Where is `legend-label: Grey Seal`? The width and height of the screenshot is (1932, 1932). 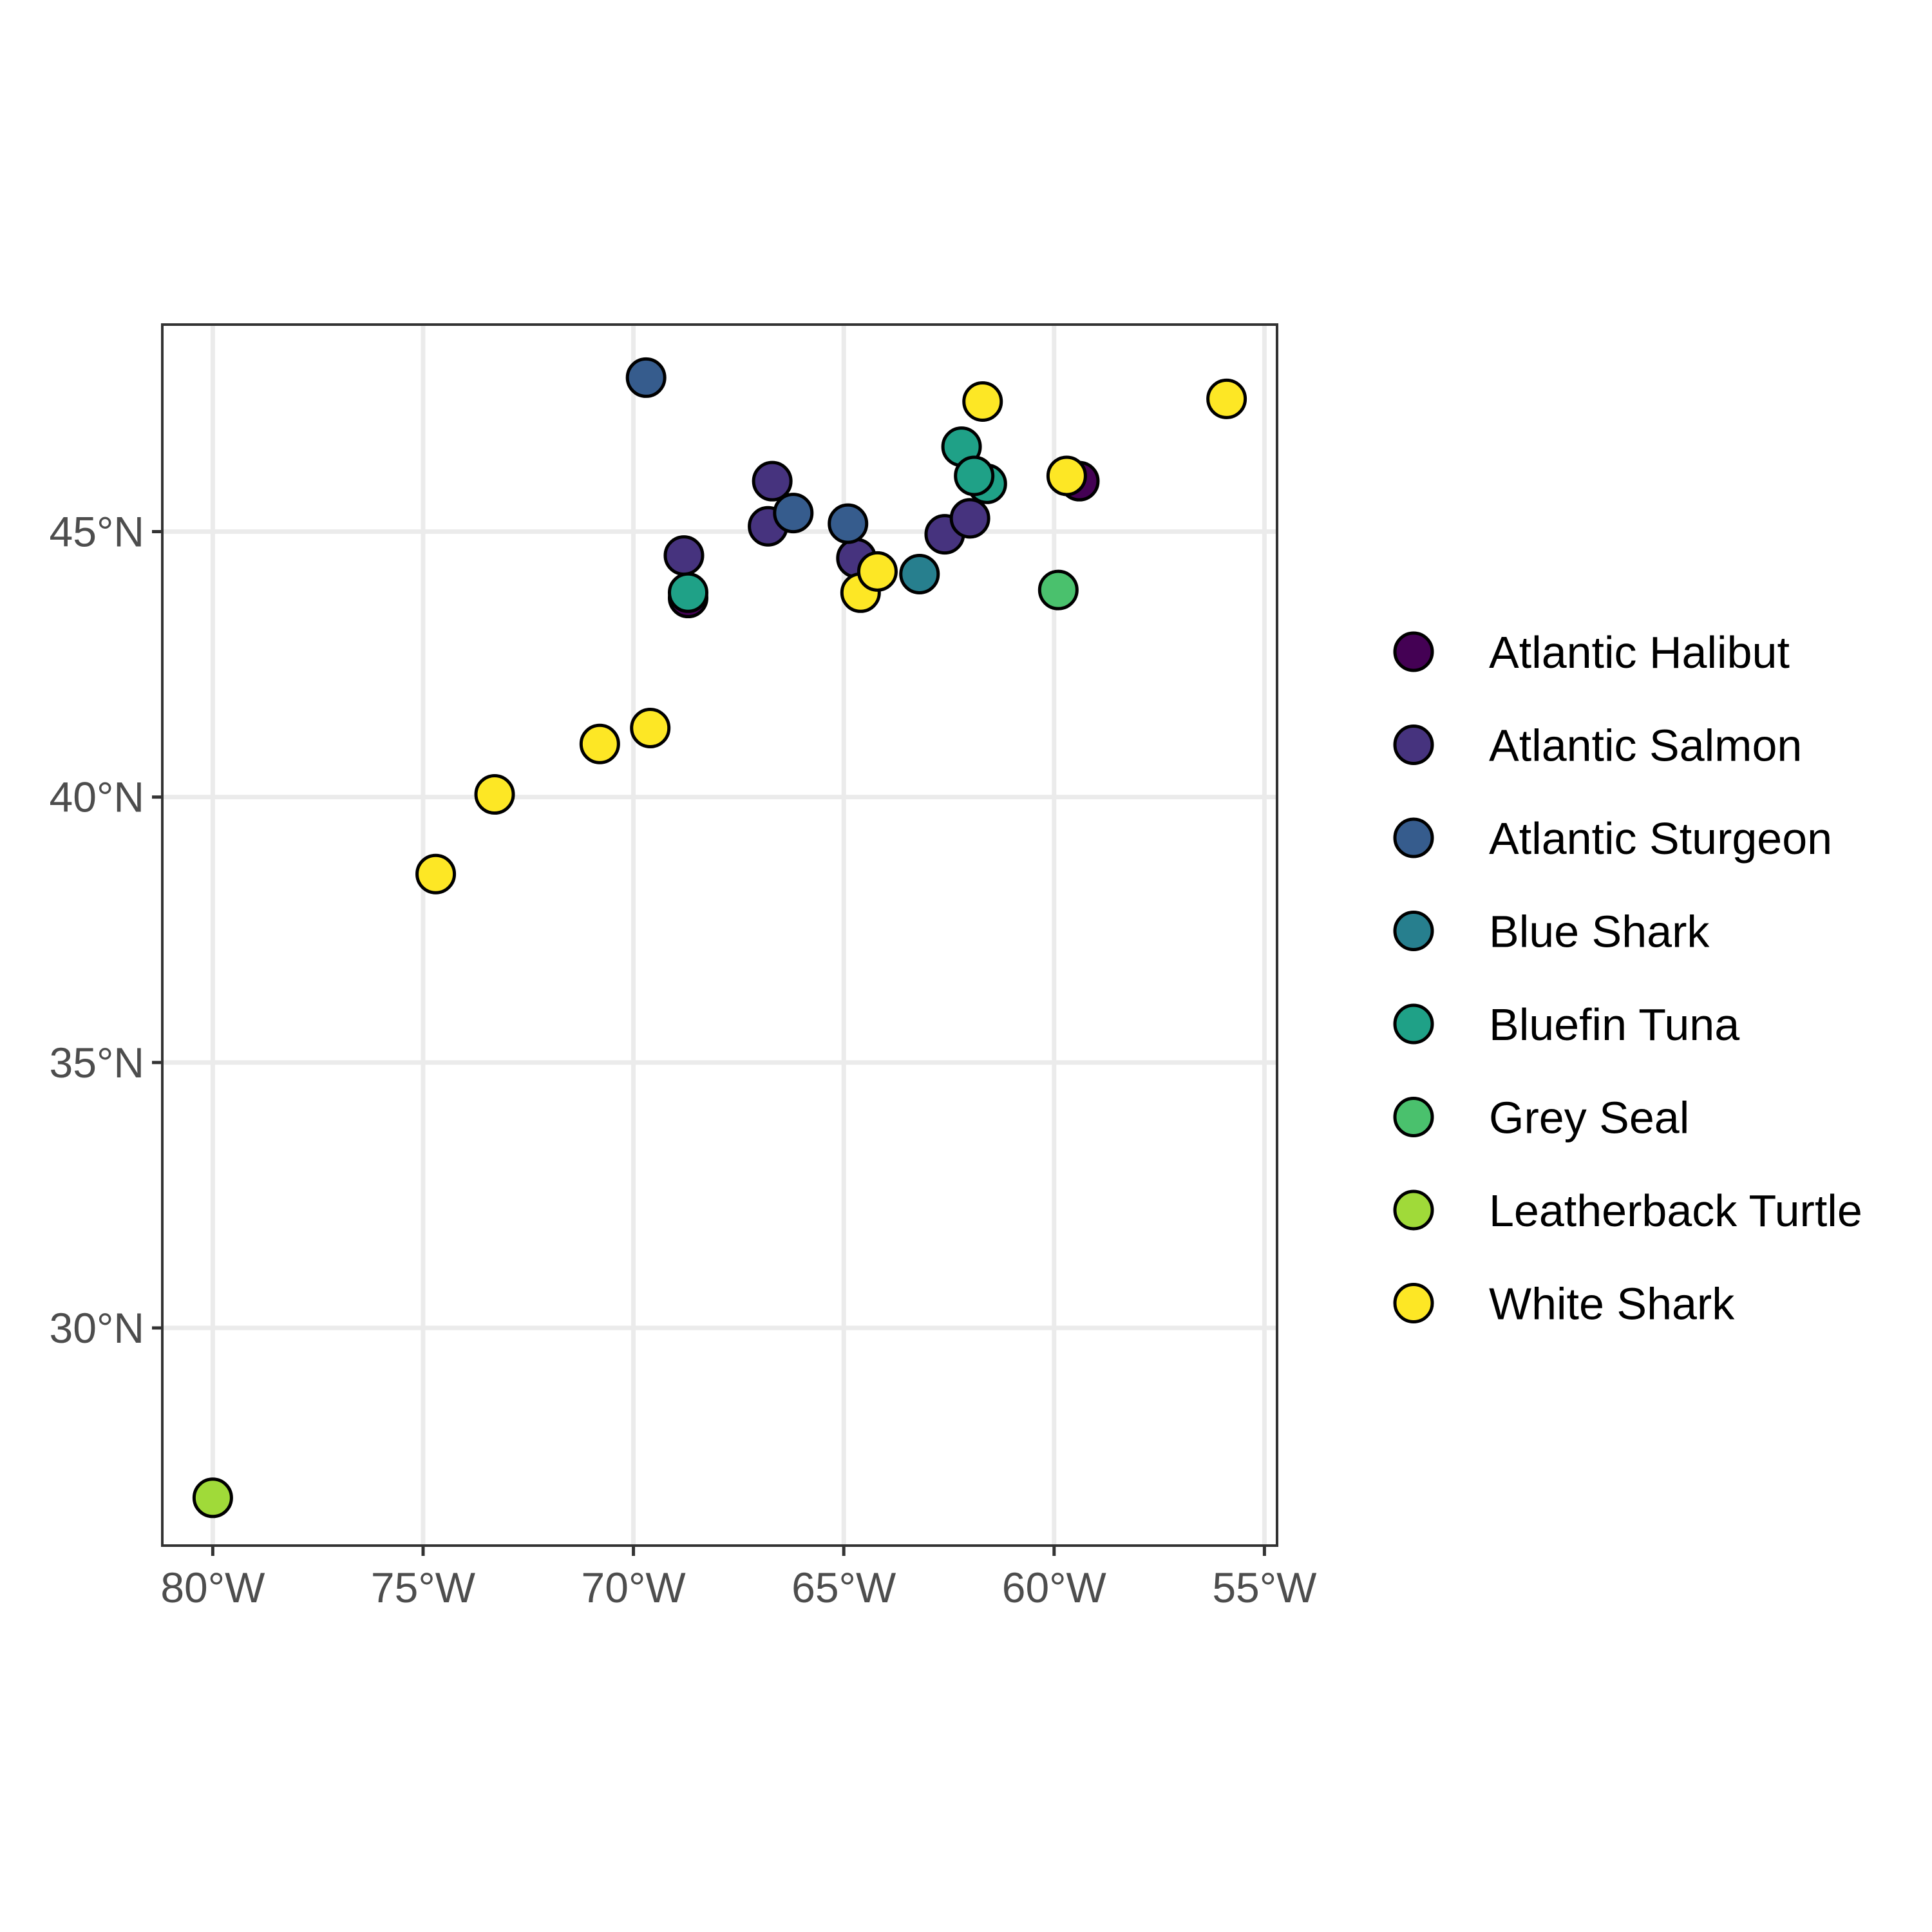
legend-label: Grey Seal is located at coordinates (1589, 1118).